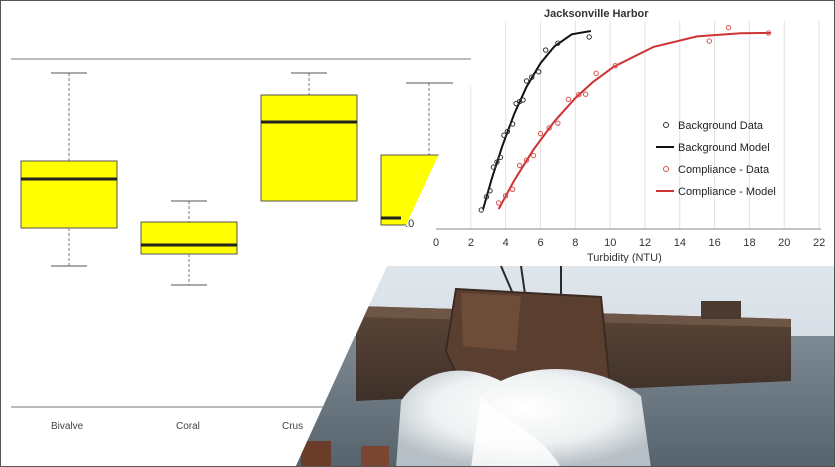 The width and height of the screenshot is (835, 467). What do you see at coordinates (721, 310) in the screenshot?
I see `barge-structure` at bounding box center [721, 310].